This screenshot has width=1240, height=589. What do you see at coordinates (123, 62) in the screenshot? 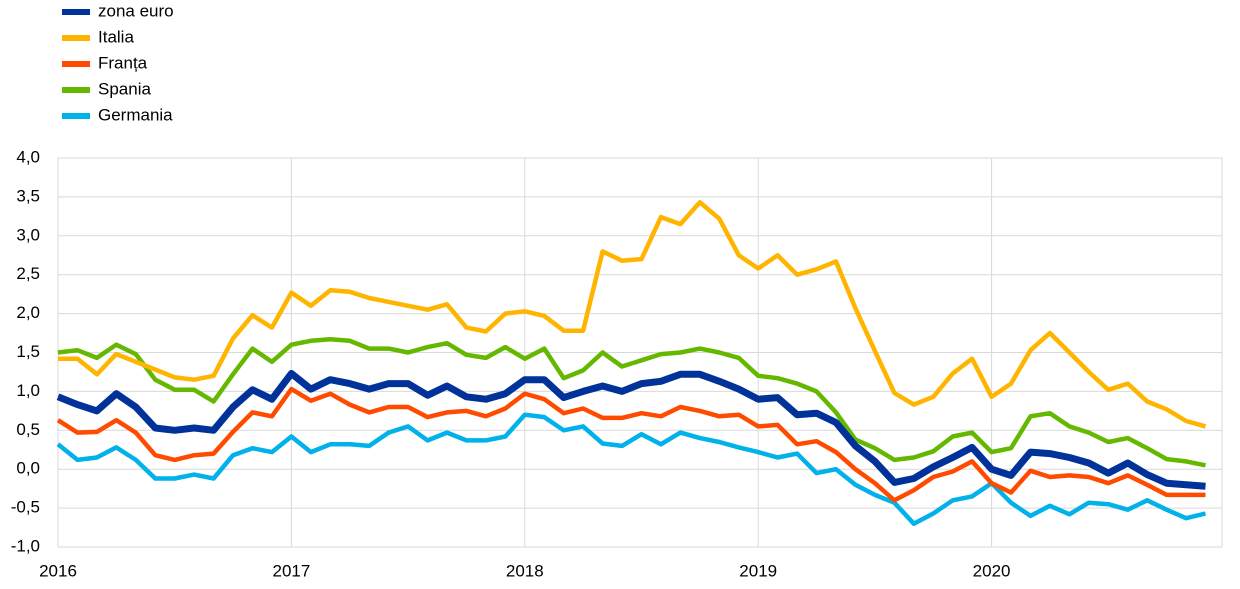
I see `legend-label: Franța` at bounding box center [123, 62].